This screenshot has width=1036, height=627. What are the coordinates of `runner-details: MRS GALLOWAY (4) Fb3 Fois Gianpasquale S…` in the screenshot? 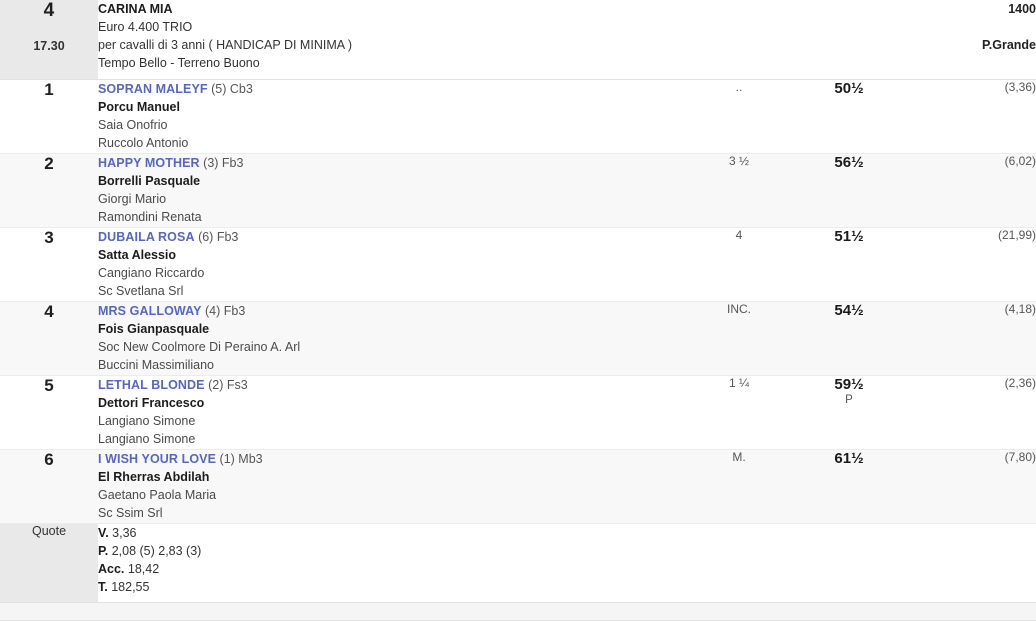 It's located at (391, 338).